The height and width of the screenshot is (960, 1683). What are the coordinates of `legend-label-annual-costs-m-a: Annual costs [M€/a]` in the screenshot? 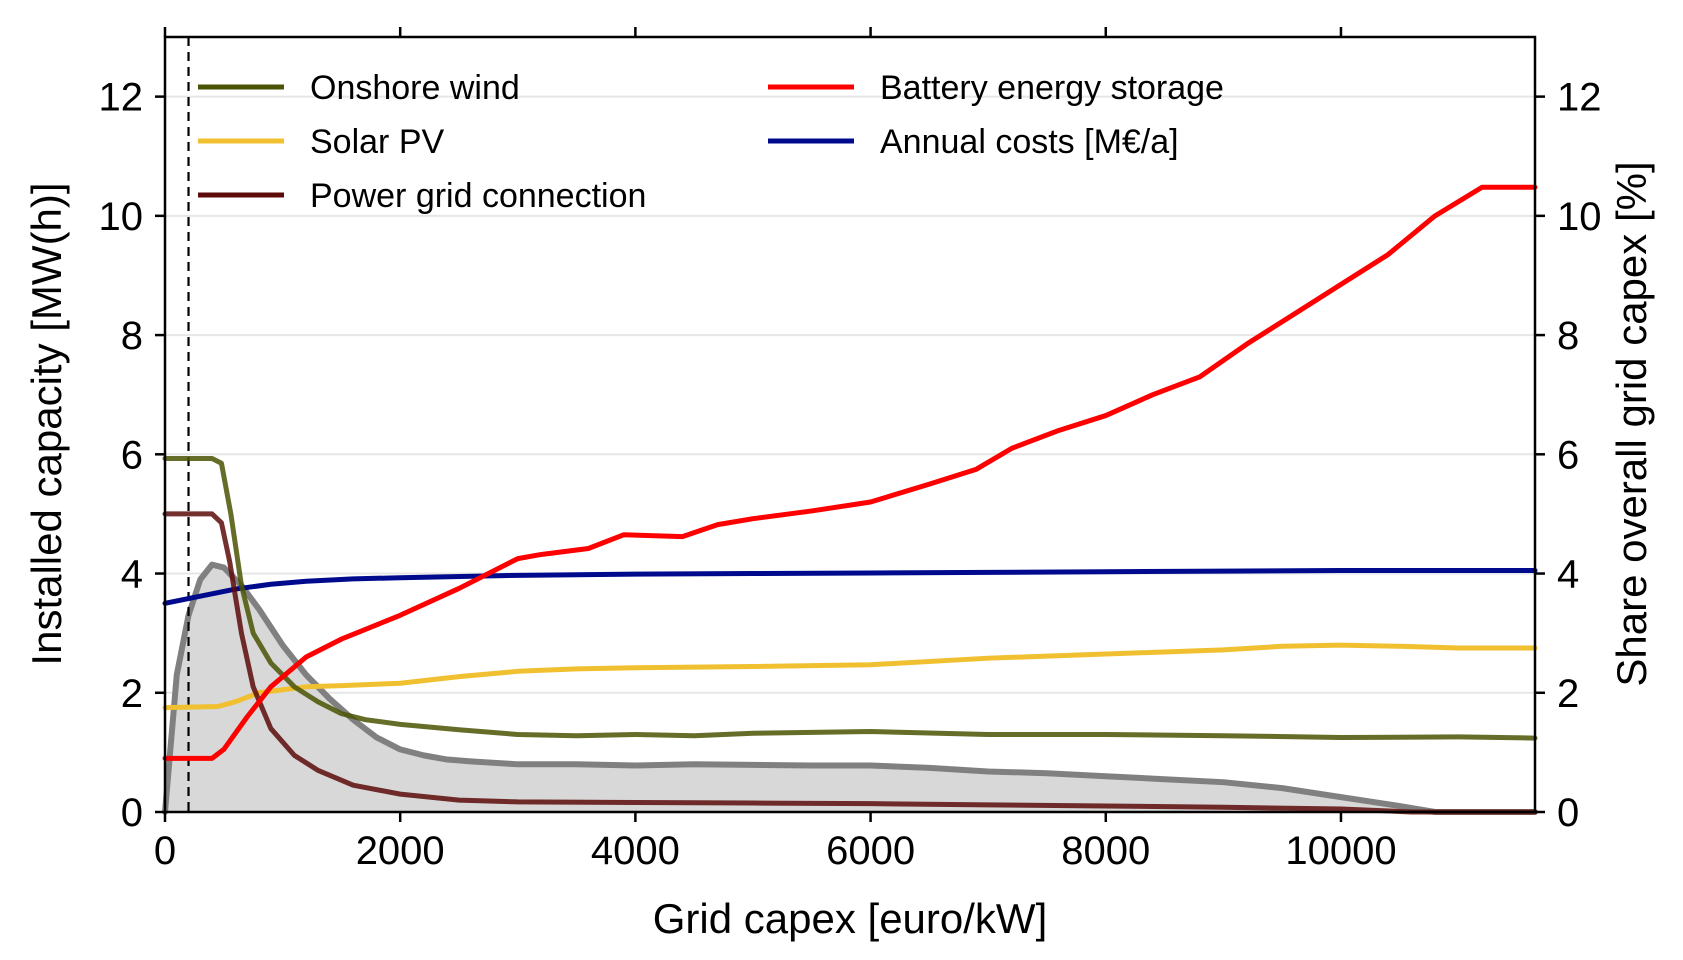 It's located at (1029, 142).